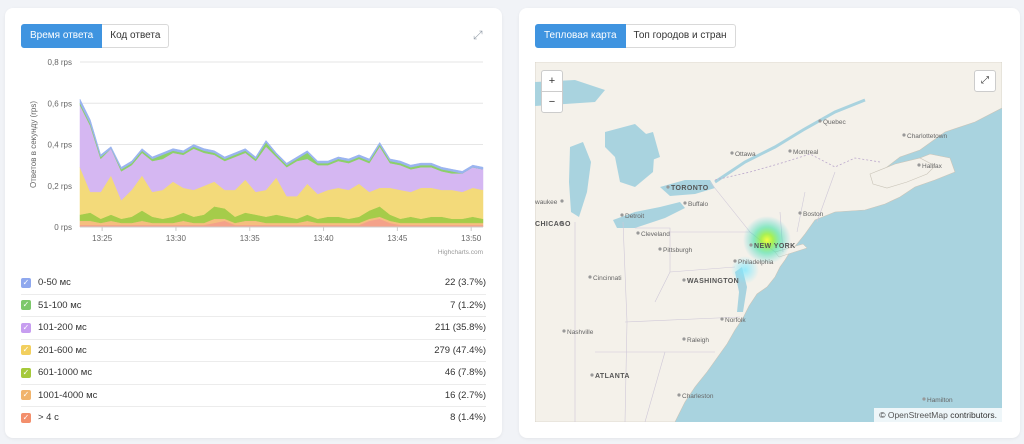  Describe the element at coordinates (580, 36) in the screenshot. I see `tab-heatmap: Тепловая карта` at that location.